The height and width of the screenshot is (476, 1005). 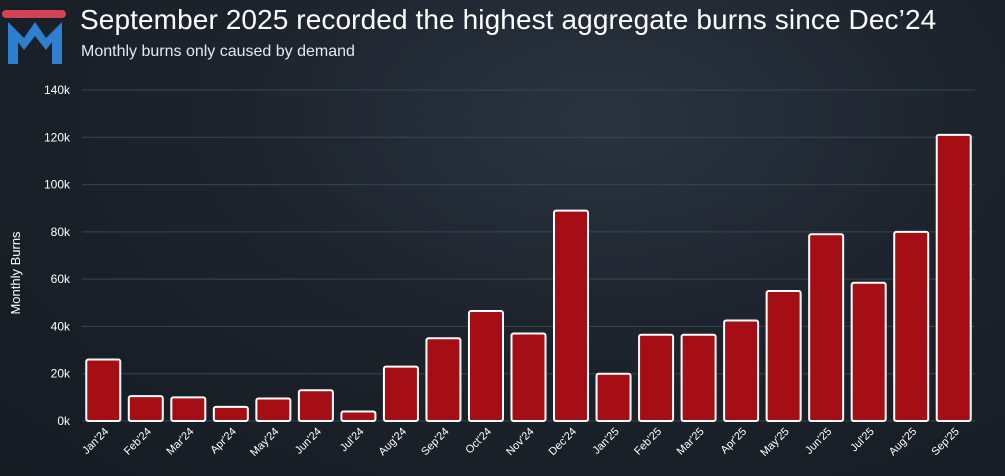 What do you see at coordinates (15, 273) in the screenshot?
I see `y-axis-label: Monthly Burns` at bounding box center [15, 273].